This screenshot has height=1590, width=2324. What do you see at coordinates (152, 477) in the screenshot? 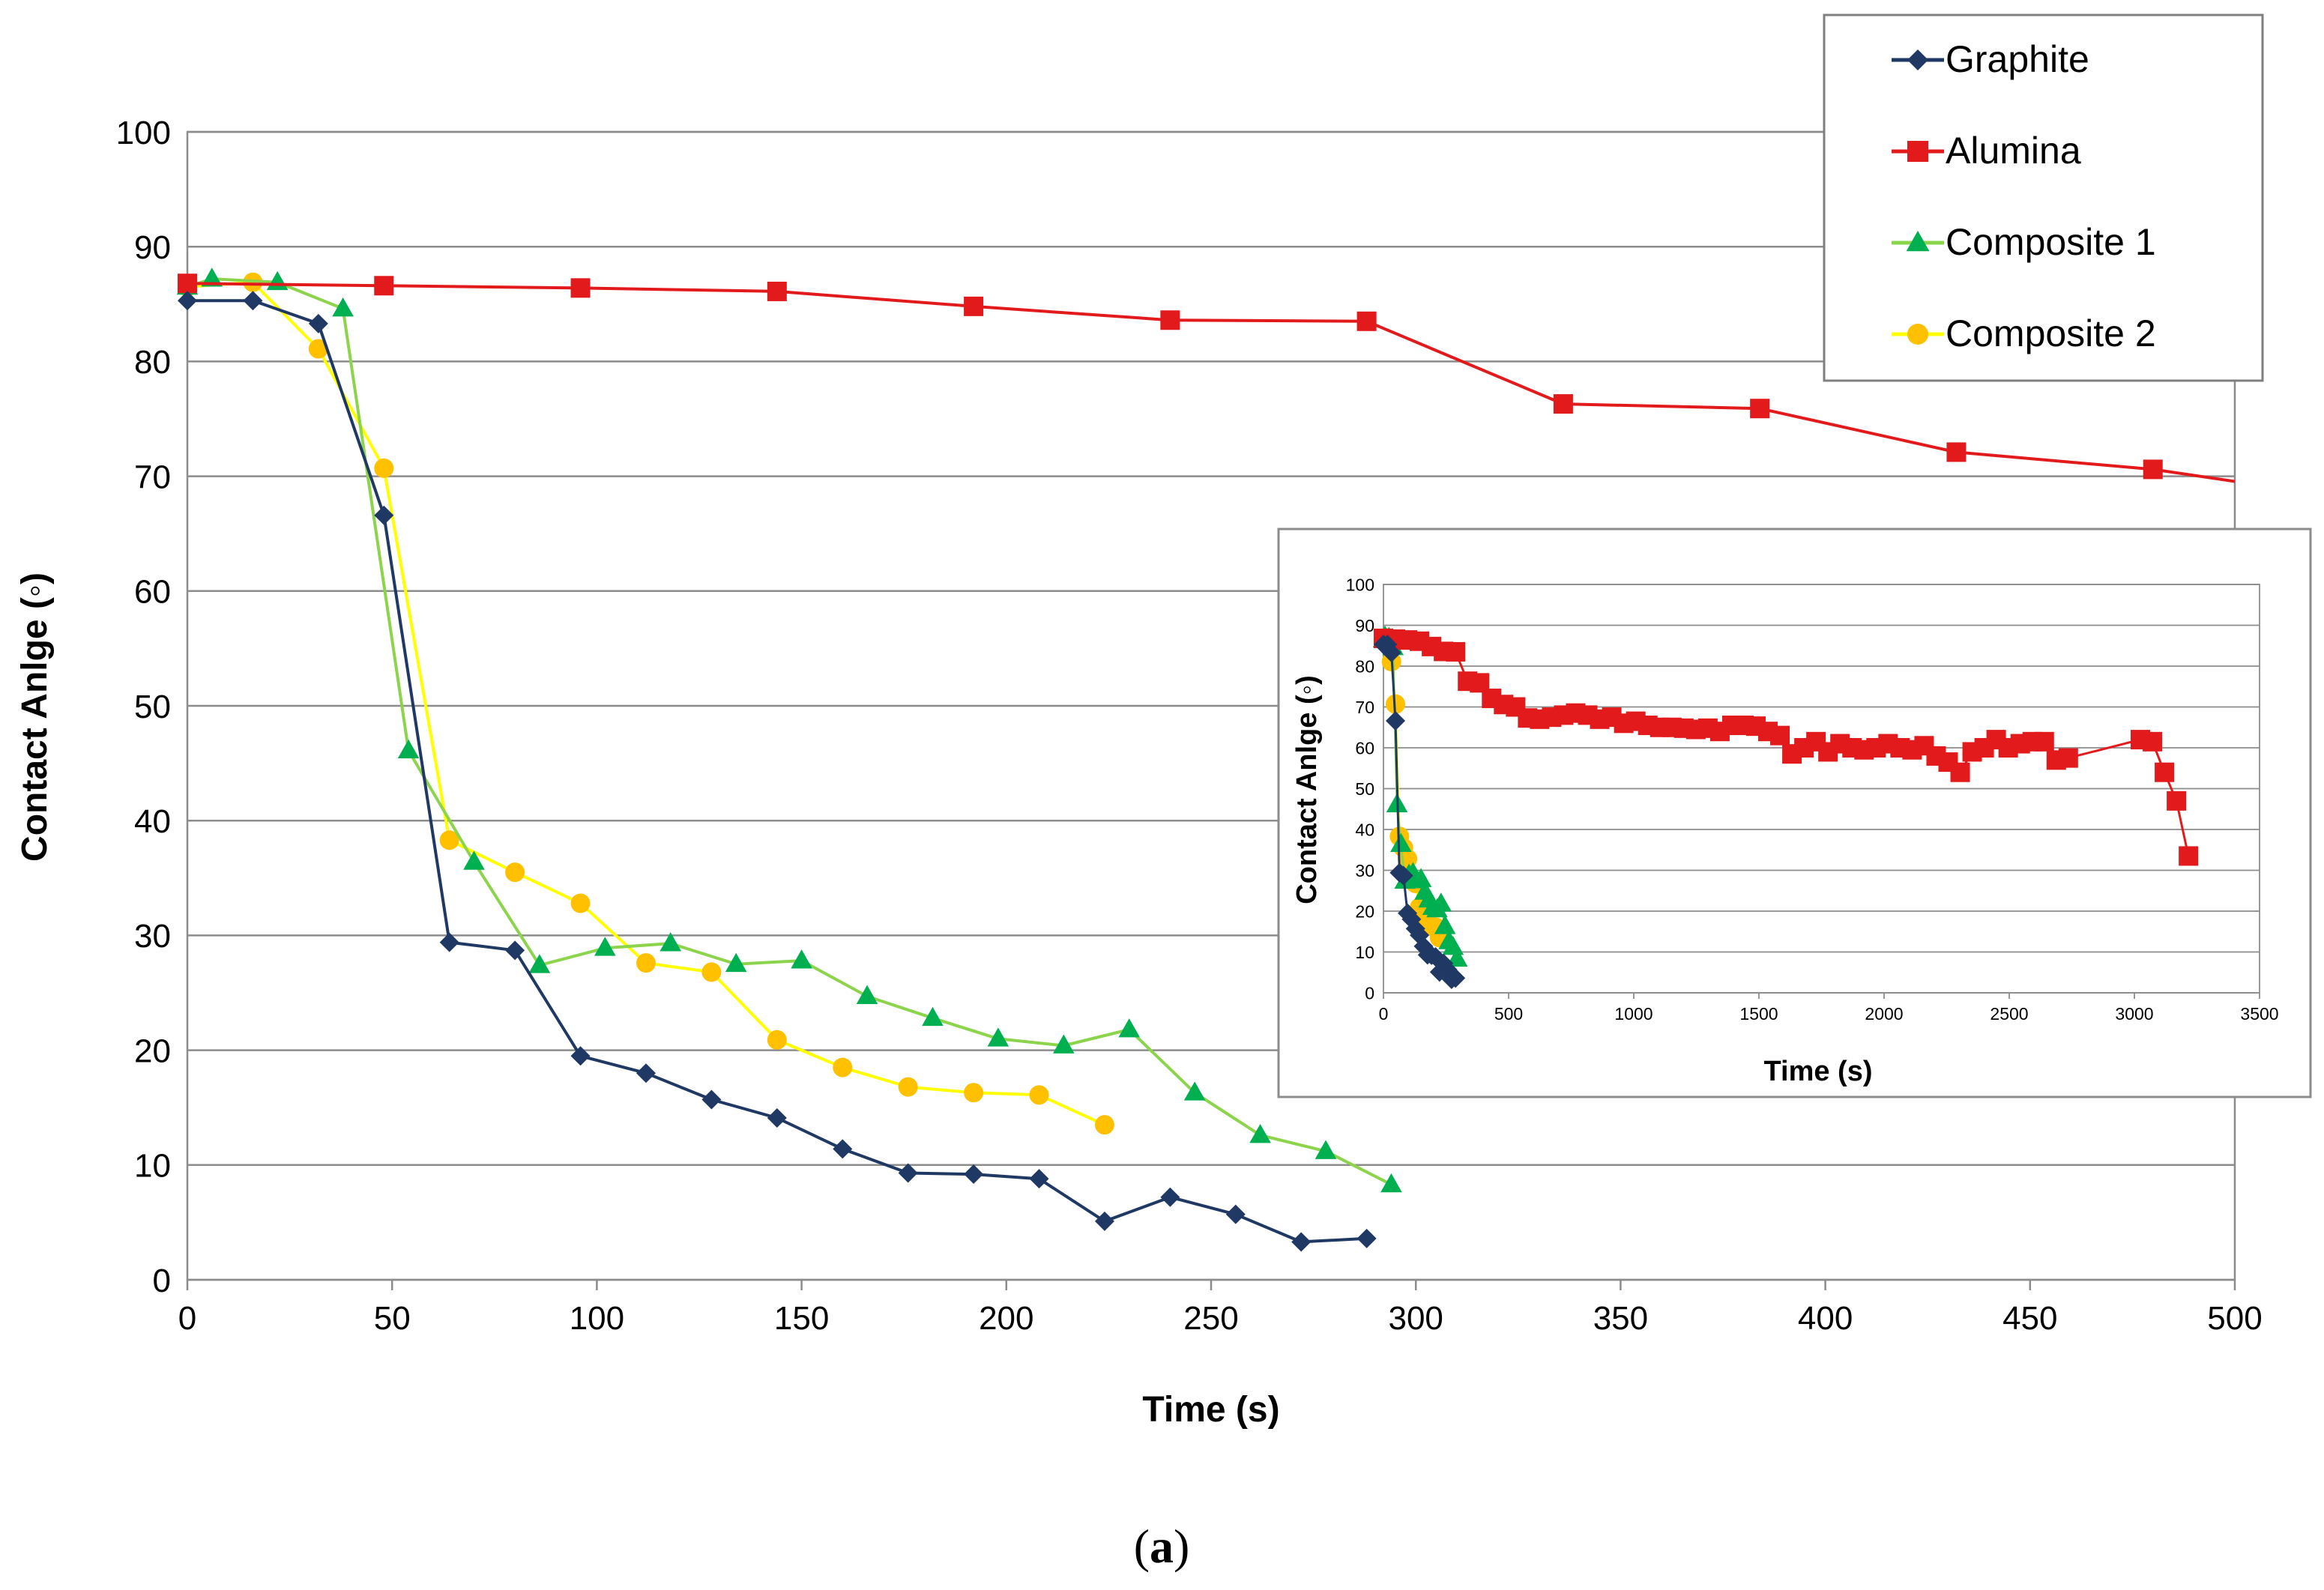
I see `main-y-tick-label: 70` at bounding box center [152, 477].